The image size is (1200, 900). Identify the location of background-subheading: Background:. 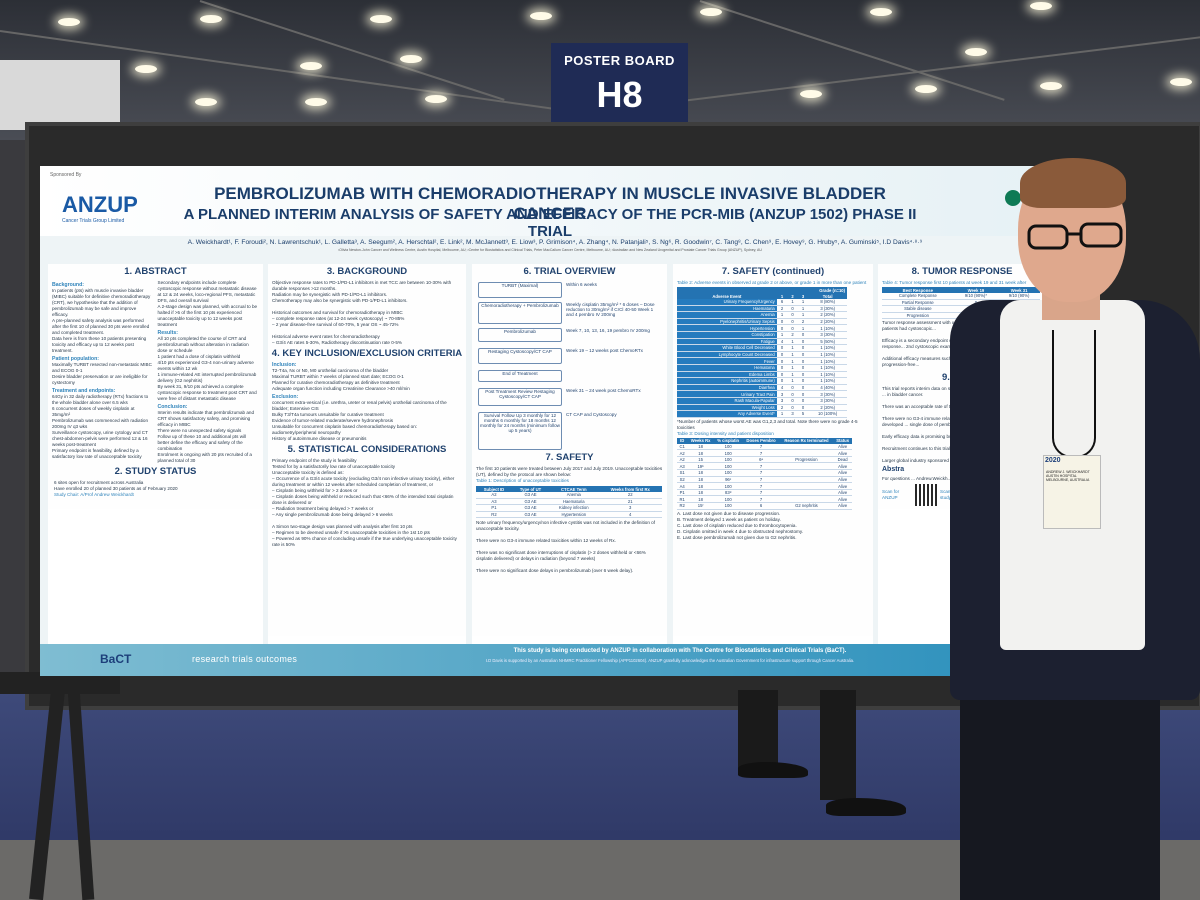
(68, 285).